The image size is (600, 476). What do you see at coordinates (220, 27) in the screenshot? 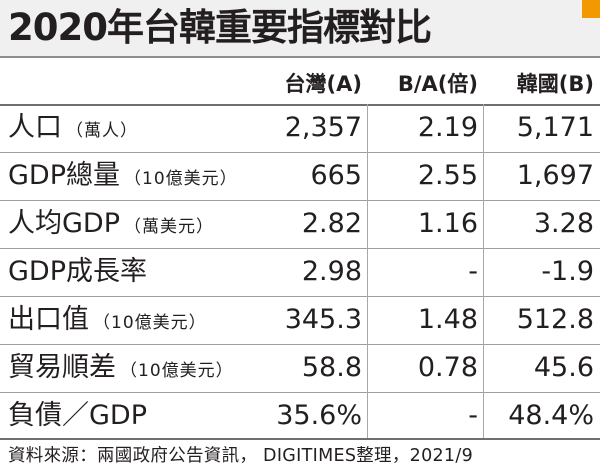
I see `table-title: 2020年台韓重要指標對比` at bounding box center [220, 27].